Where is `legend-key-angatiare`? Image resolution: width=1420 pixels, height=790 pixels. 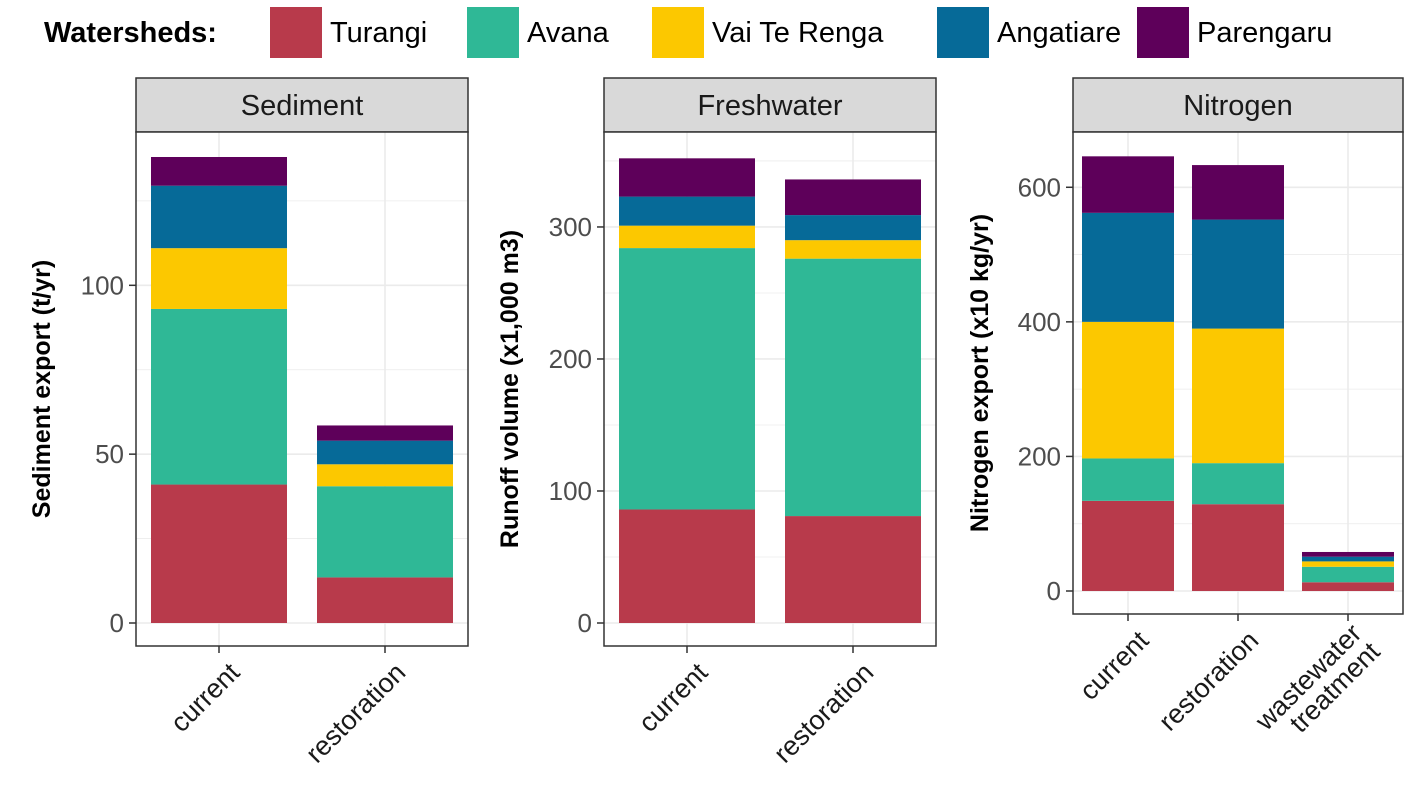
legend-key-angatiare is located at coordinates (963, 32).